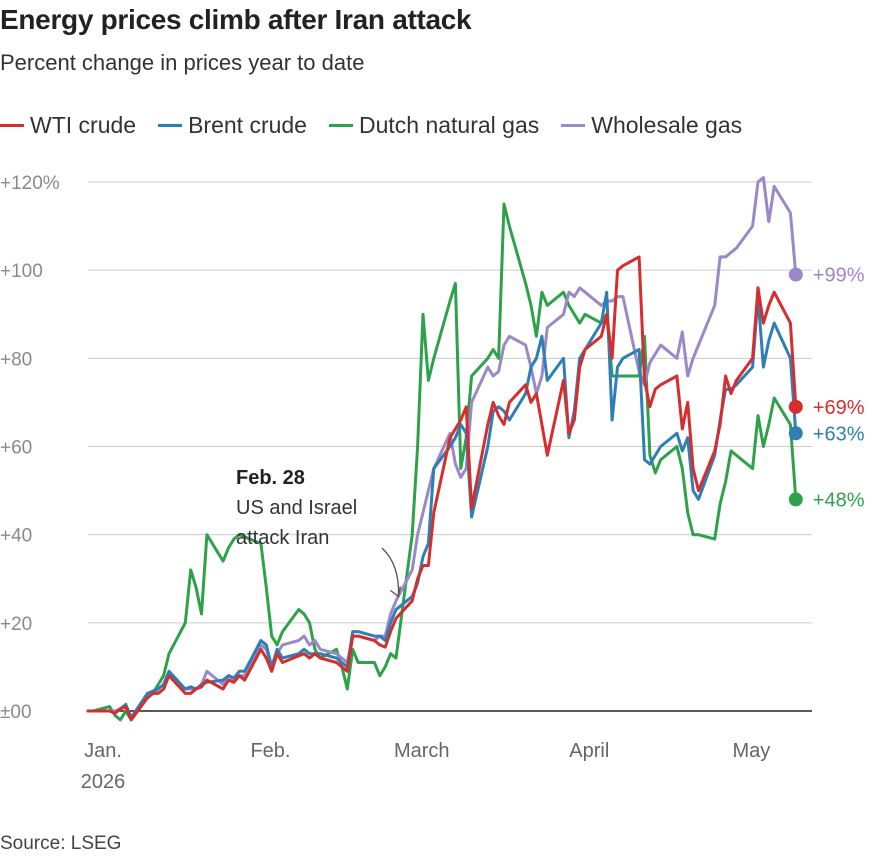 The height and width of the screenshot is (860, 874). I want to click on legend-item-wti: WTI crude, so click(68, 125).